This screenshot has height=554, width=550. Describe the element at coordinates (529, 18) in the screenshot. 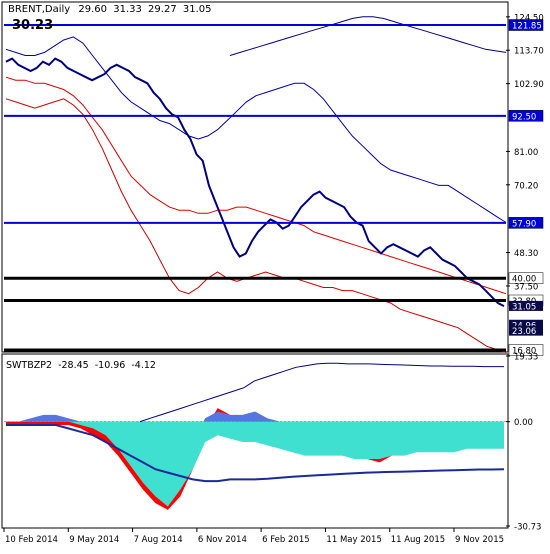

I see `price-tick-label-0: 124.50` at that location.